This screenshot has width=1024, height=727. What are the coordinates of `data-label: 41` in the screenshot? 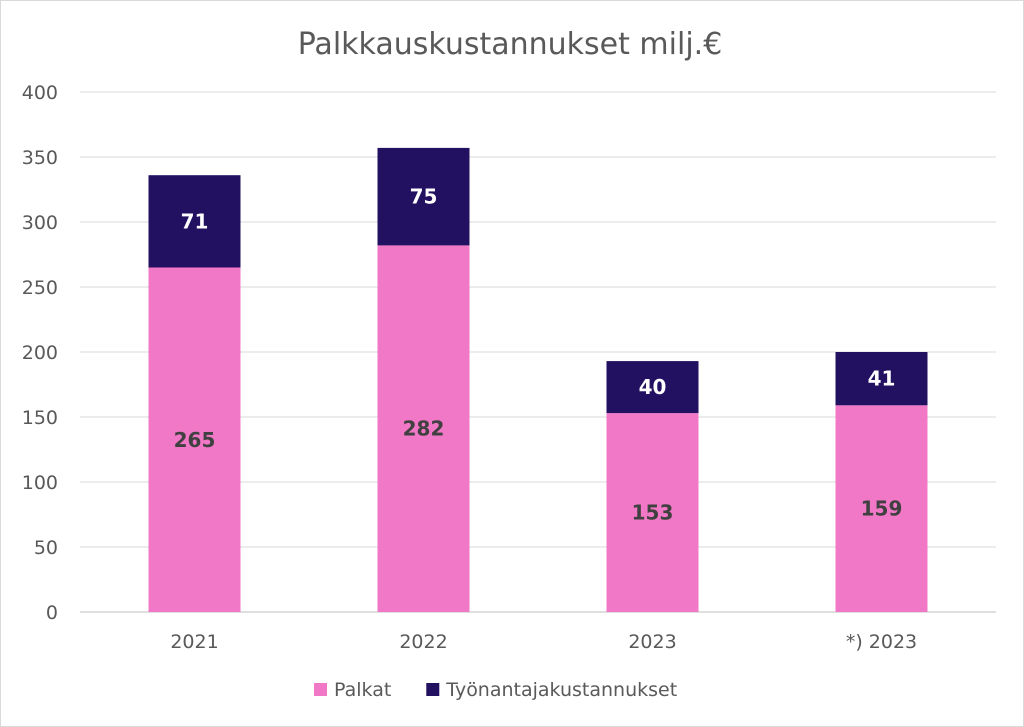 It's located at (882, 379).